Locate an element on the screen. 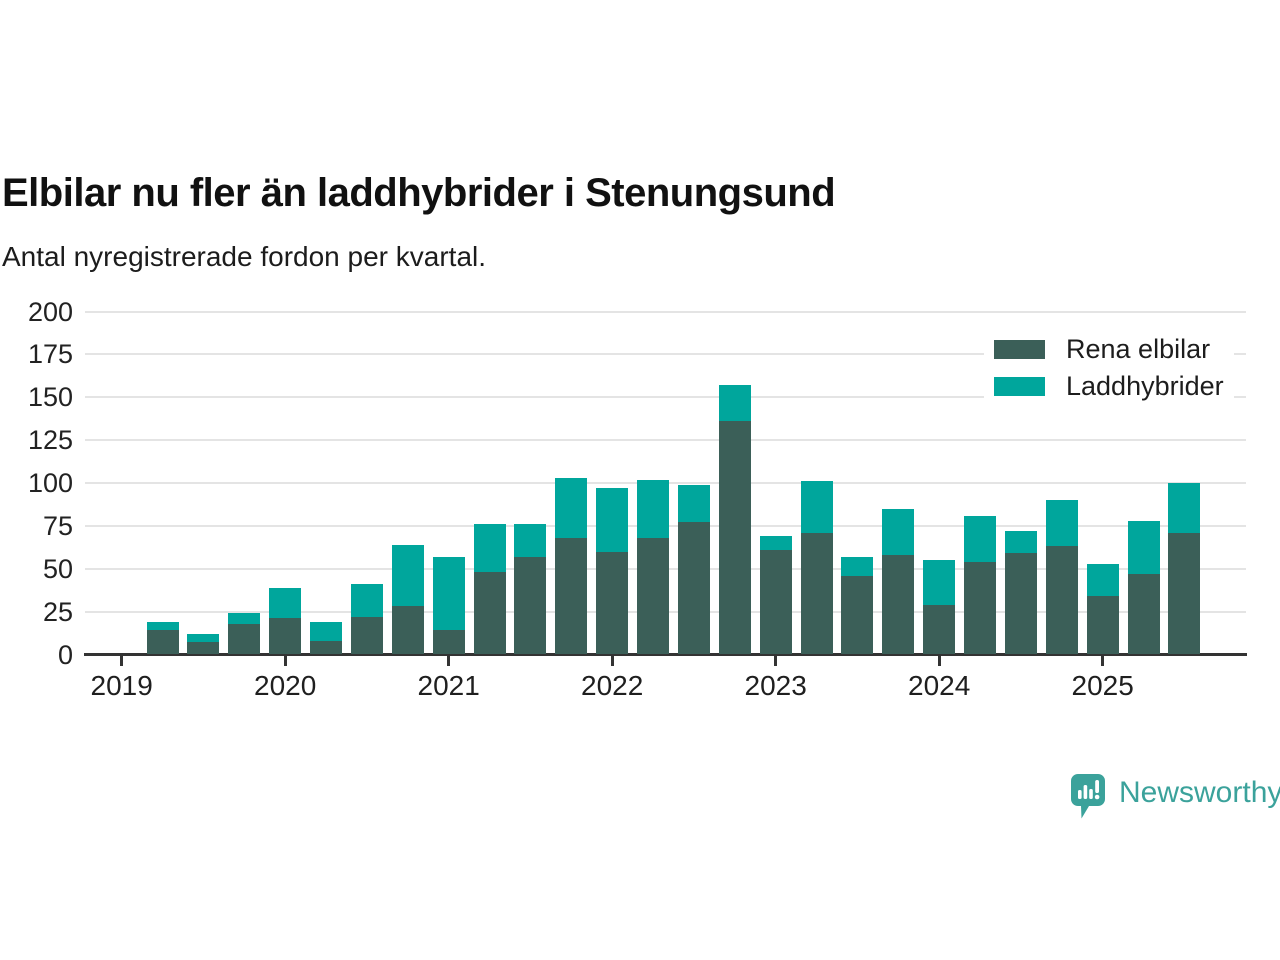 The width and height of the screenshot is (1280, 960). bar-2020-q3 is located at coordinates (366, 619).